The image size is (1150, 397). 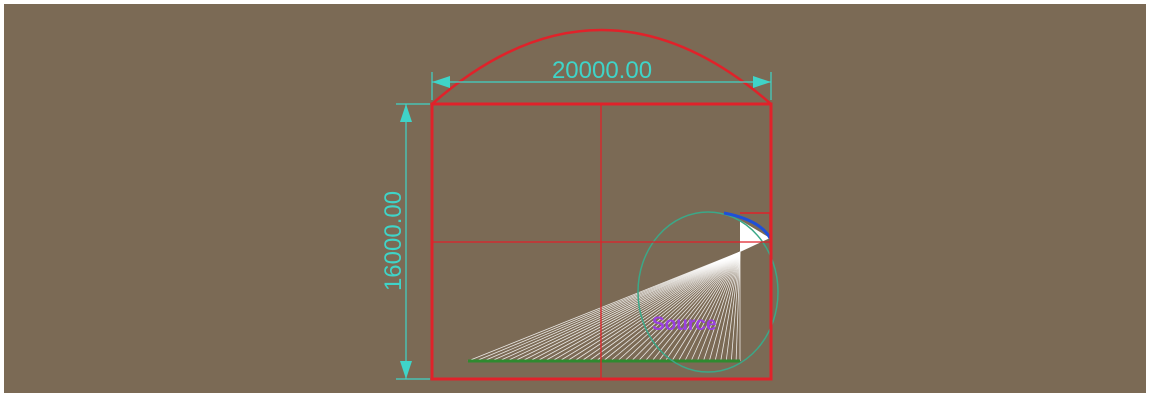 What do you see at coordinates (406, 113) in the screenshot?
I see `height-arrow-top` at bounding box center [406, 113].